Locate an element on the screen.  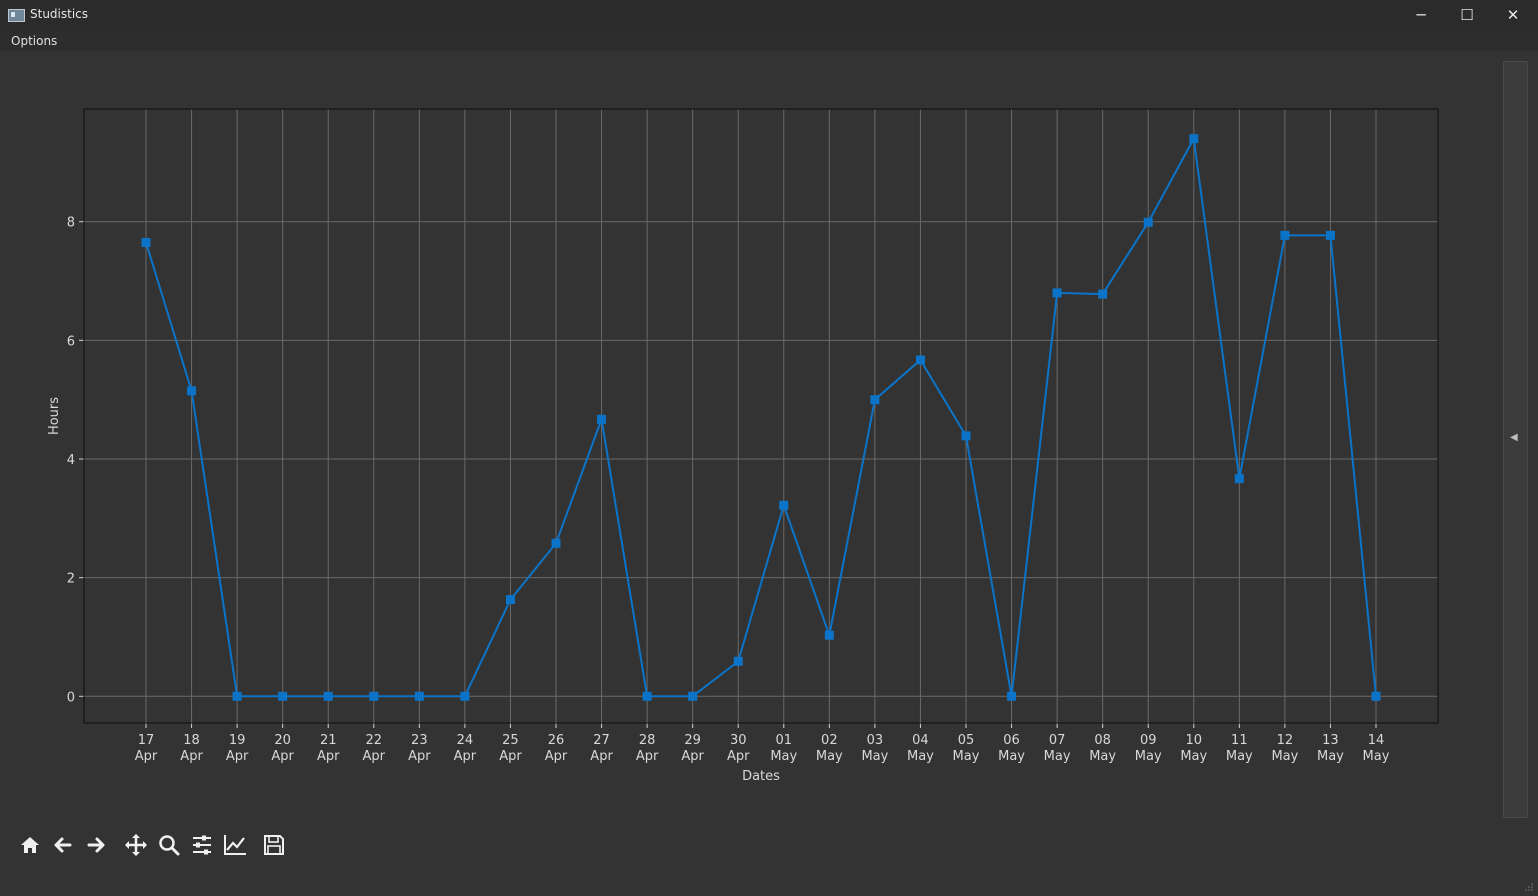
y-tick-label: 2 is located at coordinates (71, 579).